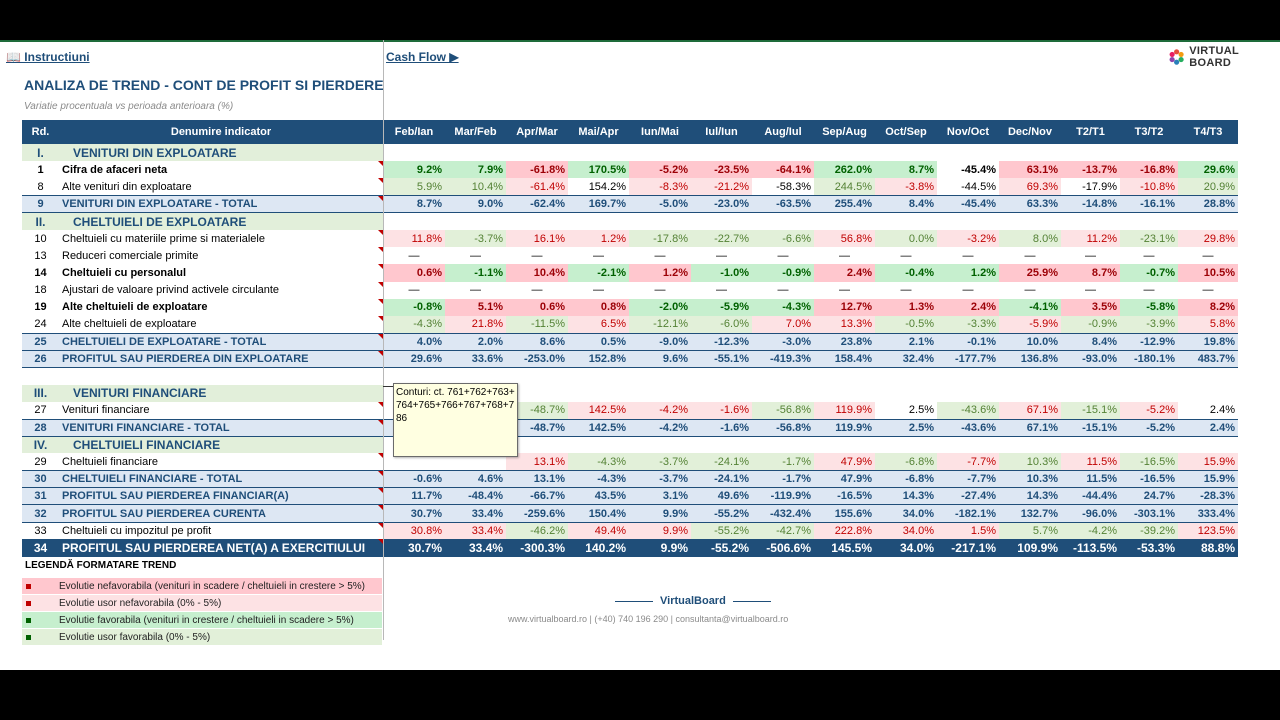 The height and width of the screenshot is (720, 1280). I want to click on value-cell: 222.8%, so click(844, 531).